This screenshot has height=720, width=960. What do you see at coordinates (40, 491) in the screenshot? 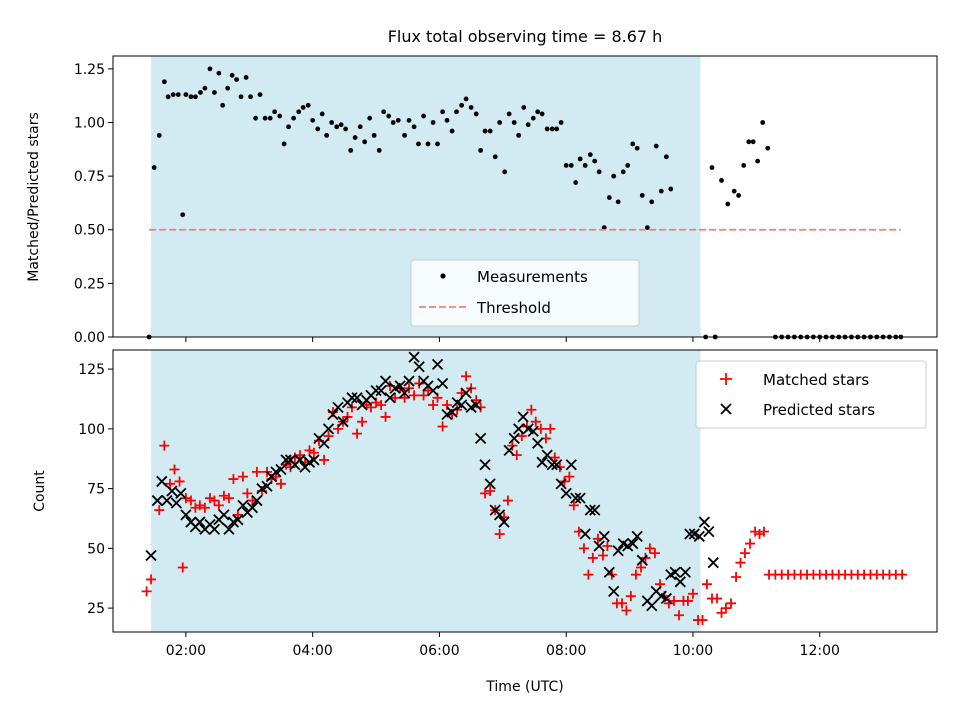
I see `count-y-axis-label: Count` at bounding box center [40, 491].